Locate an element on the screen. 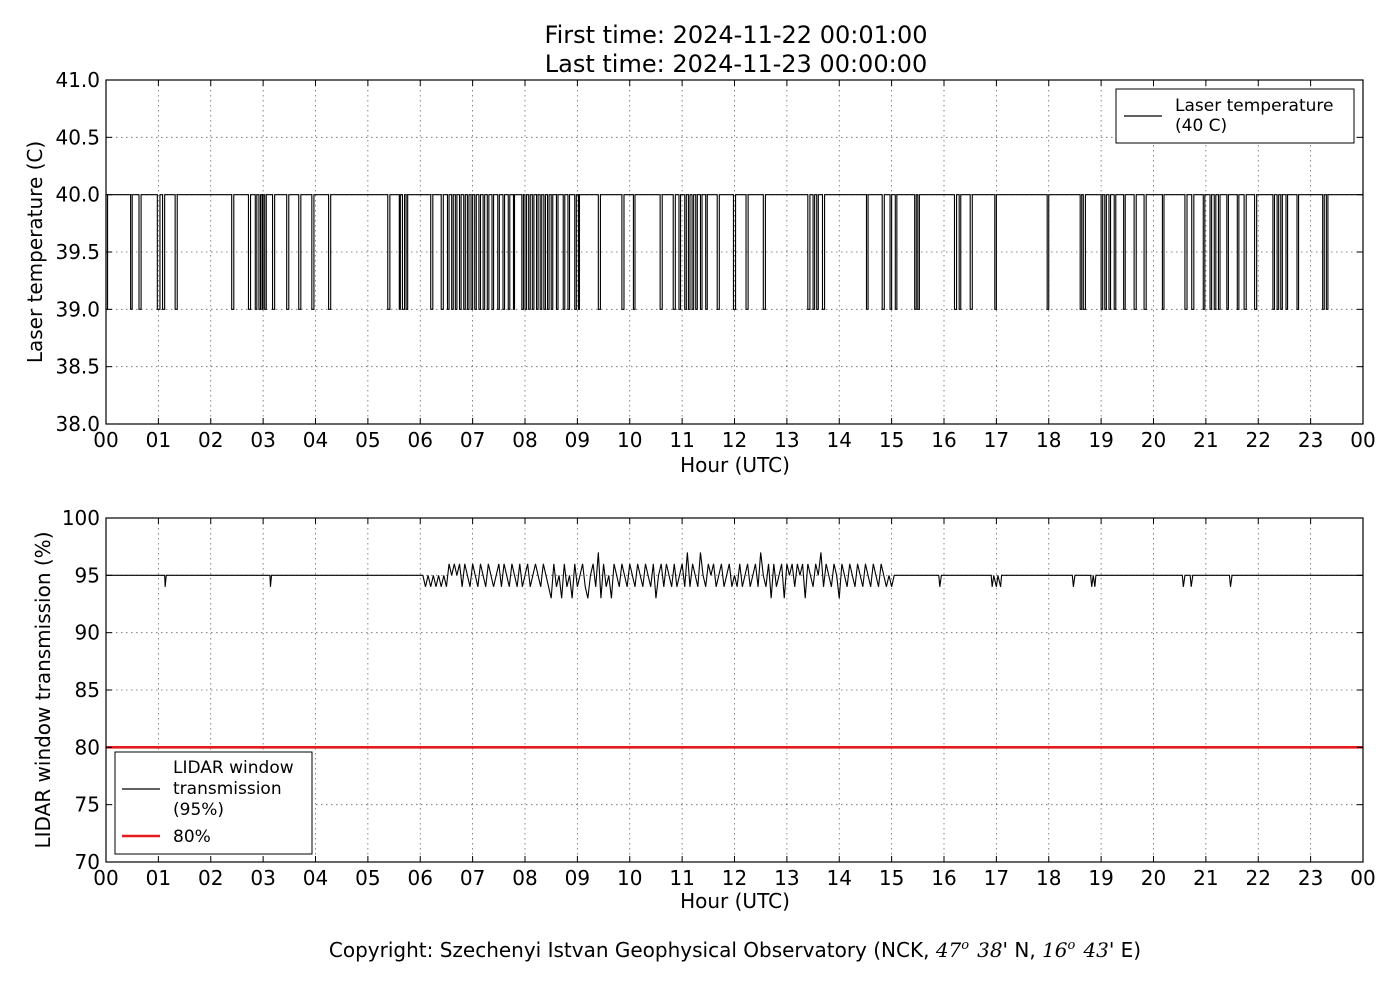  figure-title-line-2: Last time: 2024-11-23 00:00:00 is located at coordinates (736, 64).